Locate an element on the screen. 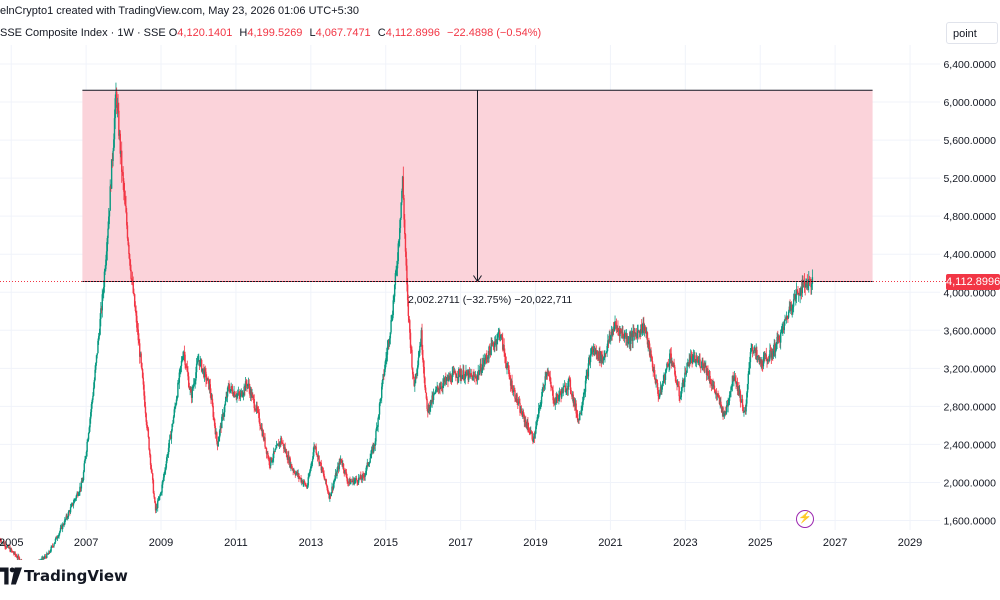  low-label: L is located at coordinates (312, 33).